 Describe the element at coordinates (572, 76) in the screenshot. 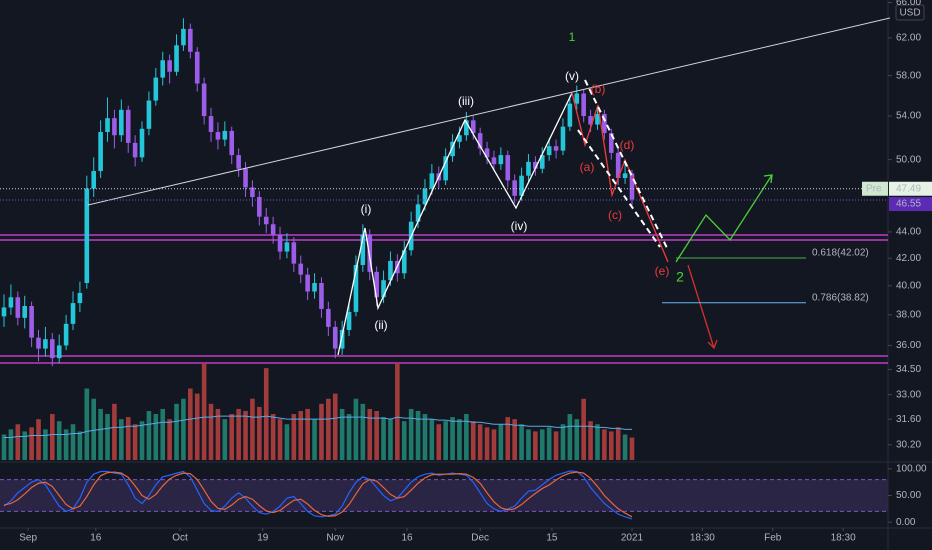

I see `wave-label: (v)` at that location.